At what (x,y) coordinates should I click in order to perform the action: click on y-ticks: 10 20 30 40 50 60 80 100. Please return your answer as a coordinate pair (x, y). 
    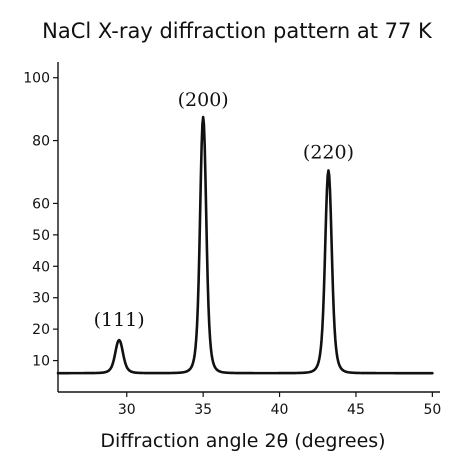
    Looking at the image, I should click on (40, 220).